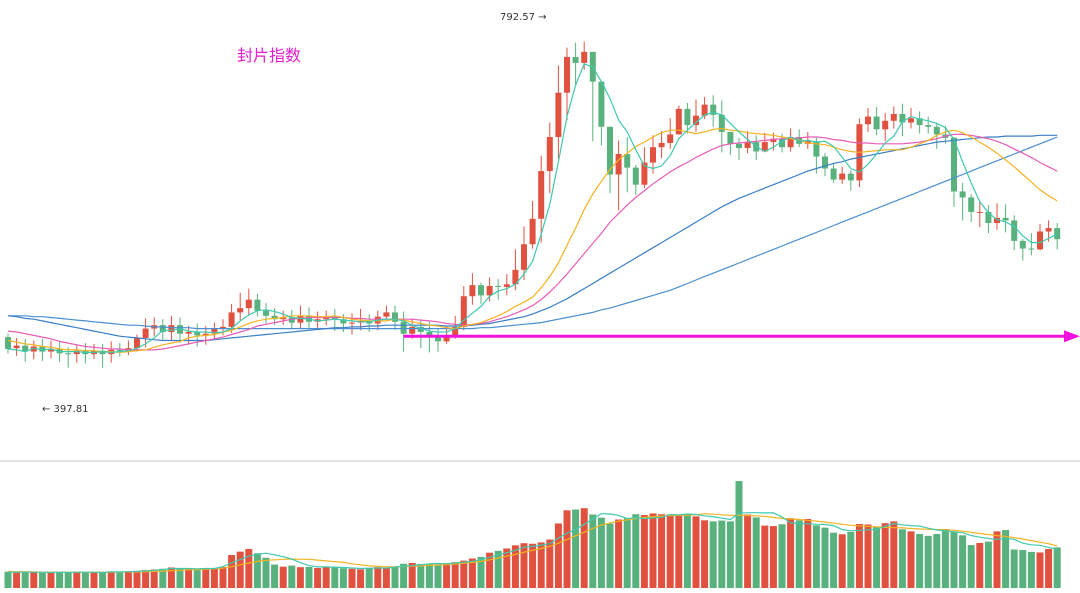  What do you see at coordinates (65, 409) in the screenshot?
I see `low-label: ← 397.81` at bounding box center [65, 409].